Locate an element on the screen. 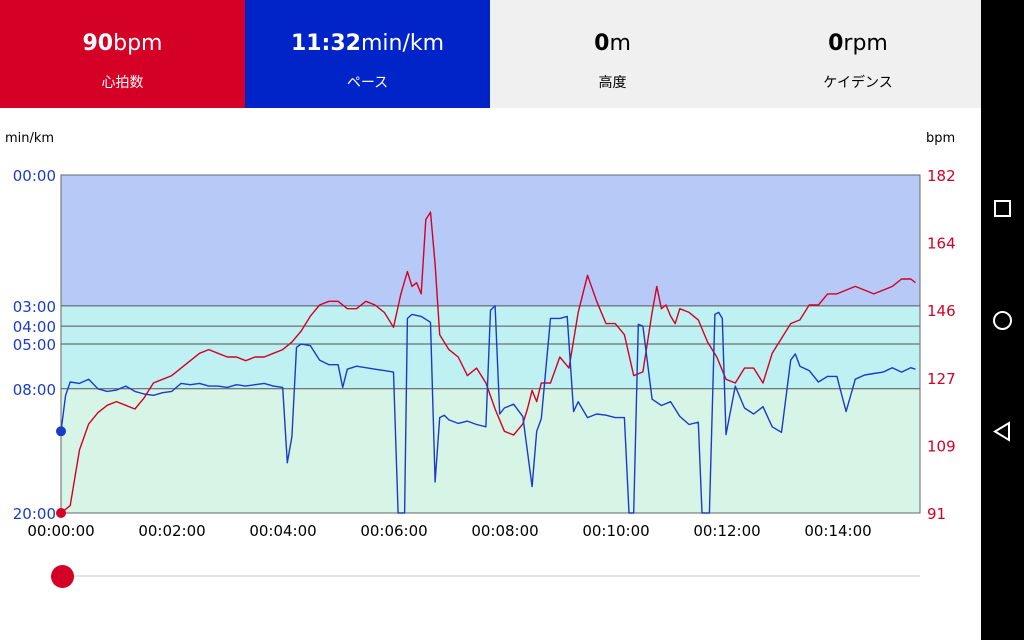  right-tick-label: 91 is located at coordinates (936, 514).